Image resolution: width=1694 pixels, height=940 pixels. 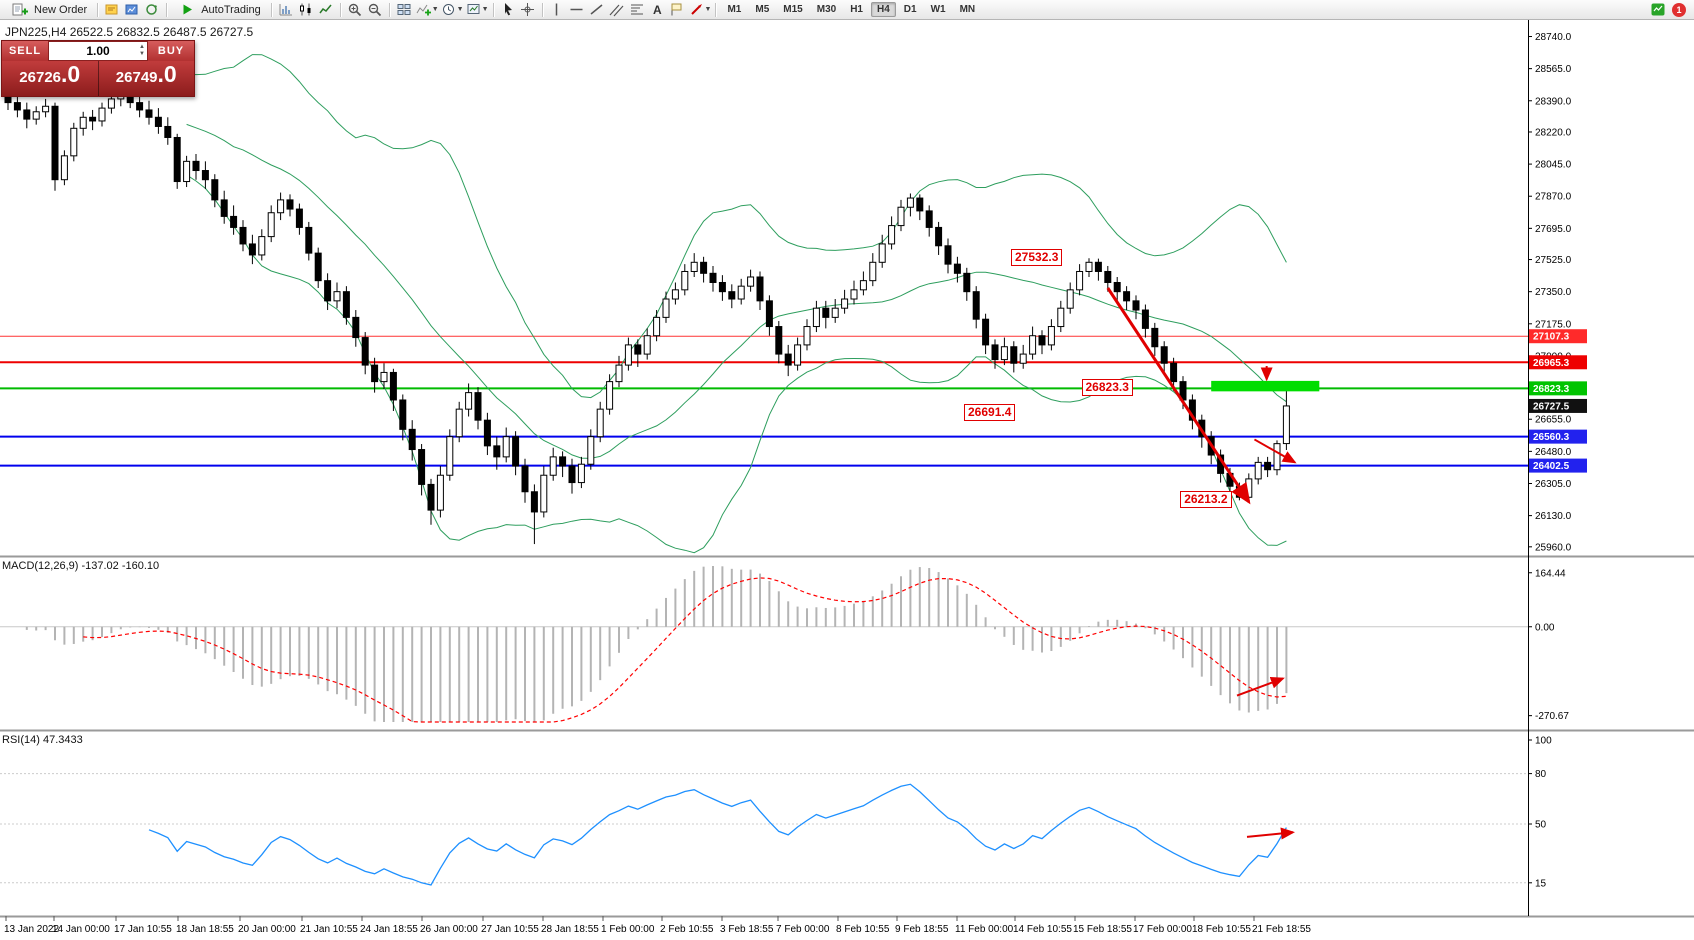 What do you see at coordinates (375, 10) in the screenshot?
I see `zoom-out-icon` at bounding box center [375, 10].